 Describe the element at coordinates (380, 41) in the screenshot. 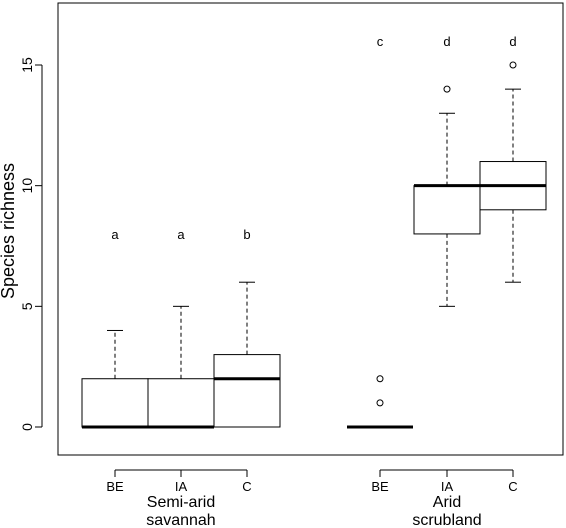

I see `significance-letter: c` at that location.